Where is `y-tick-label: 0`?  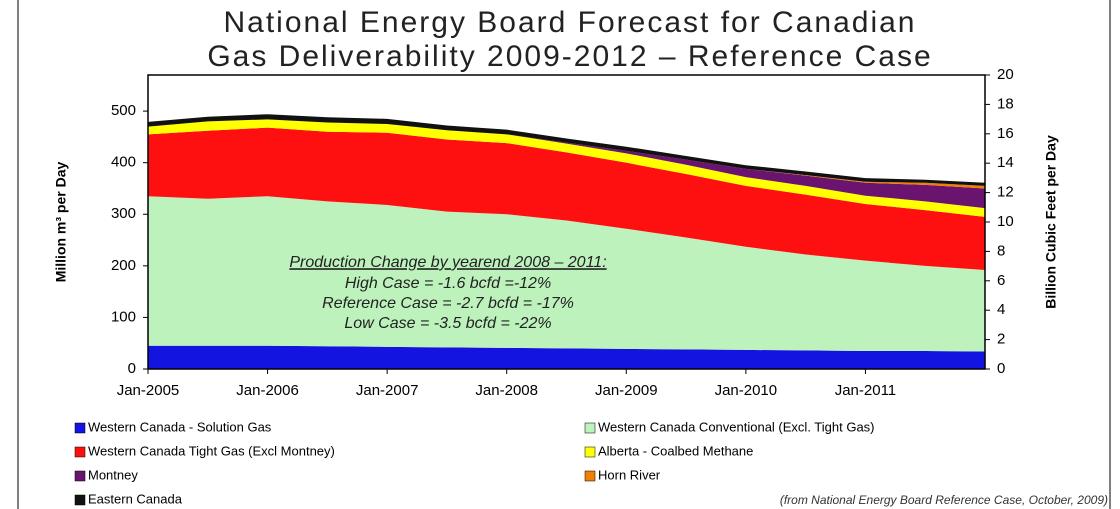
y-tick-label: 0 is located at coordinates (132, 368).